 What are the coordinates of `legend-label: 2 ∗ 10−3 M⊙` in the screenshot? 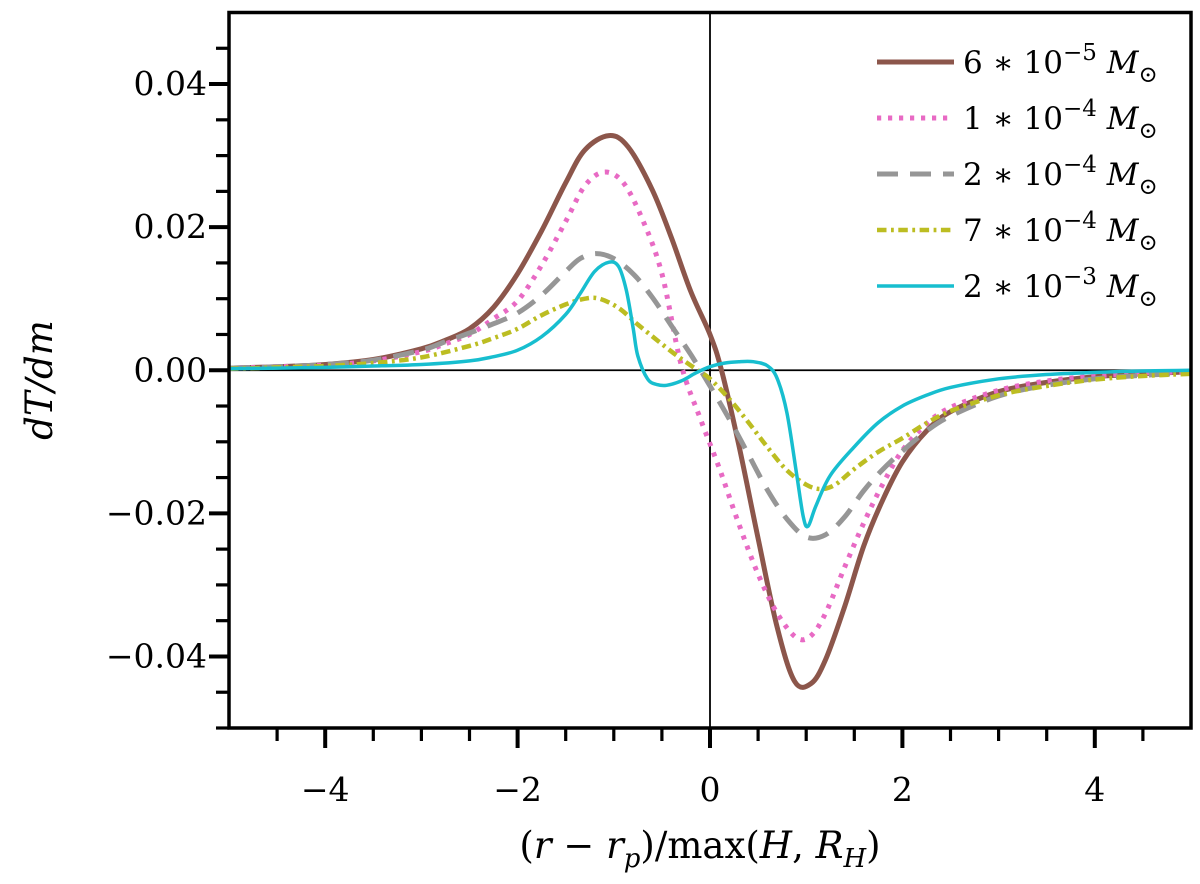 It's located at (1060, 288).